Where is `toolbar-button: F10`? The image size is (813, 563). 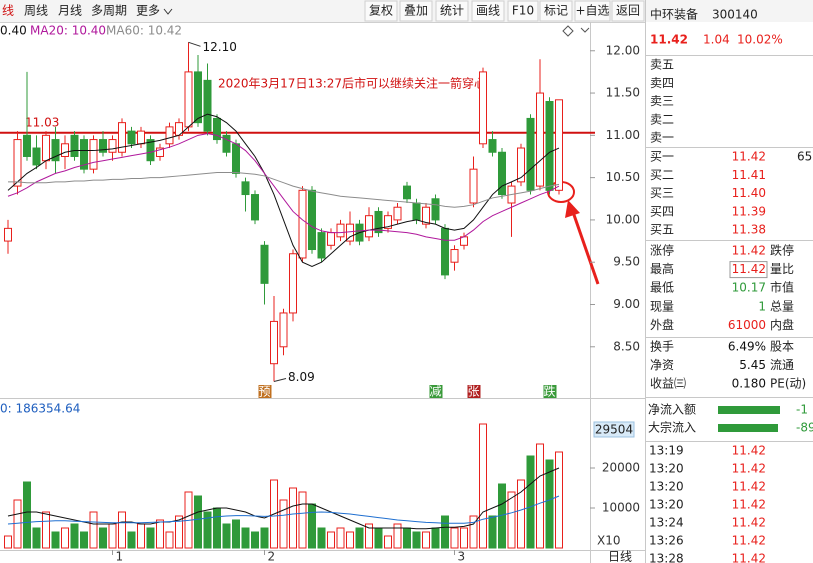 toolbar-button: F10 is located at coordinates (523, 11).